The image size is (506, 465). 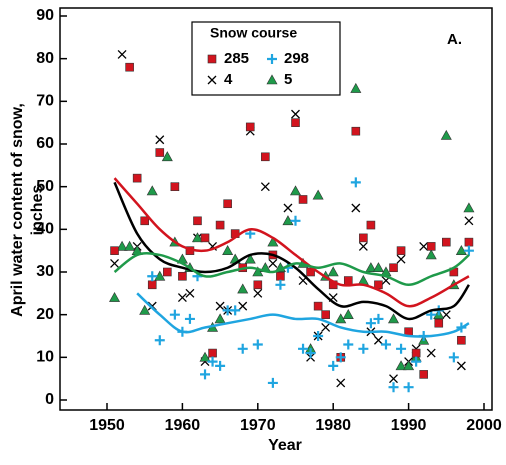 What do you see at coordinates (45, 314) in the screenshot?
I see `y-tick-label: 20` at bounding box center [45, 314].